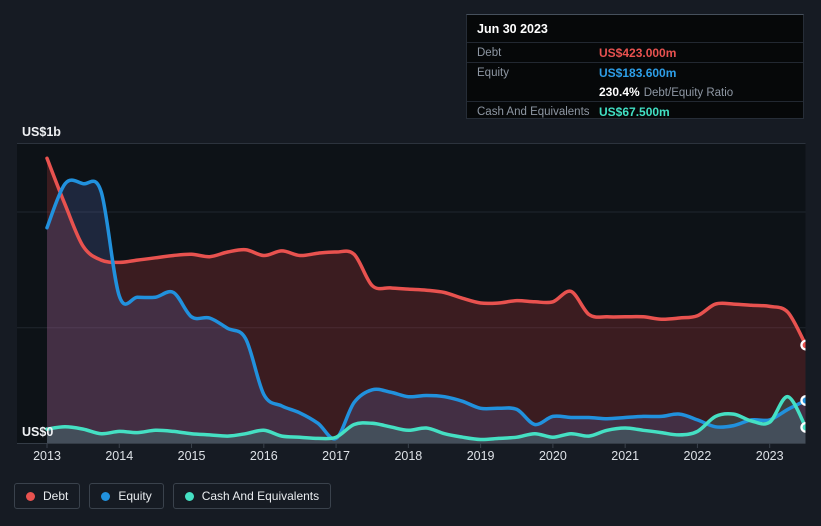  I want to click on x-axis-label: 2019, so click(481, 456).